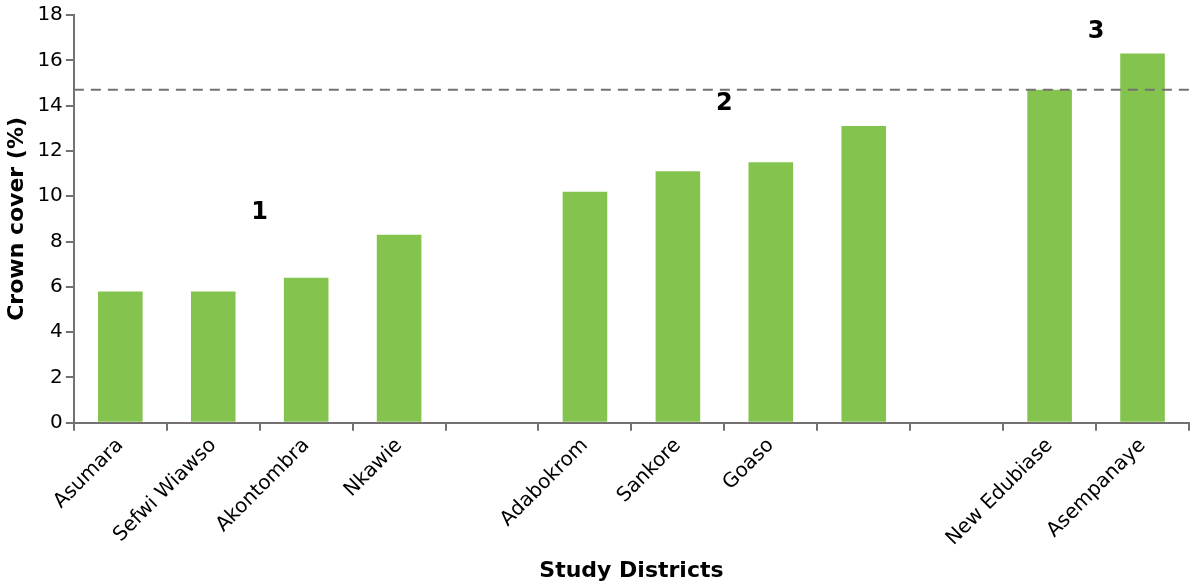 Image resolution: width=1195 pixels, height=588 pixels. What do you see at coordinates (50, 58) in the screenshot?
I see `y-tick-label: 16` at bounding box center [50, 58].